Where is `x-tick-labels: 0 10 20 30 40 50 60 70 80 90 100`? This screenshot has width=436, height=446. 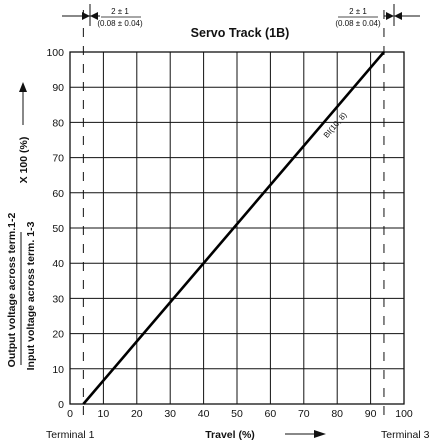
x-tick-labels: 0 10 20 30 40 50 60 70 80 90 100 is located at coordinates (240, 414).